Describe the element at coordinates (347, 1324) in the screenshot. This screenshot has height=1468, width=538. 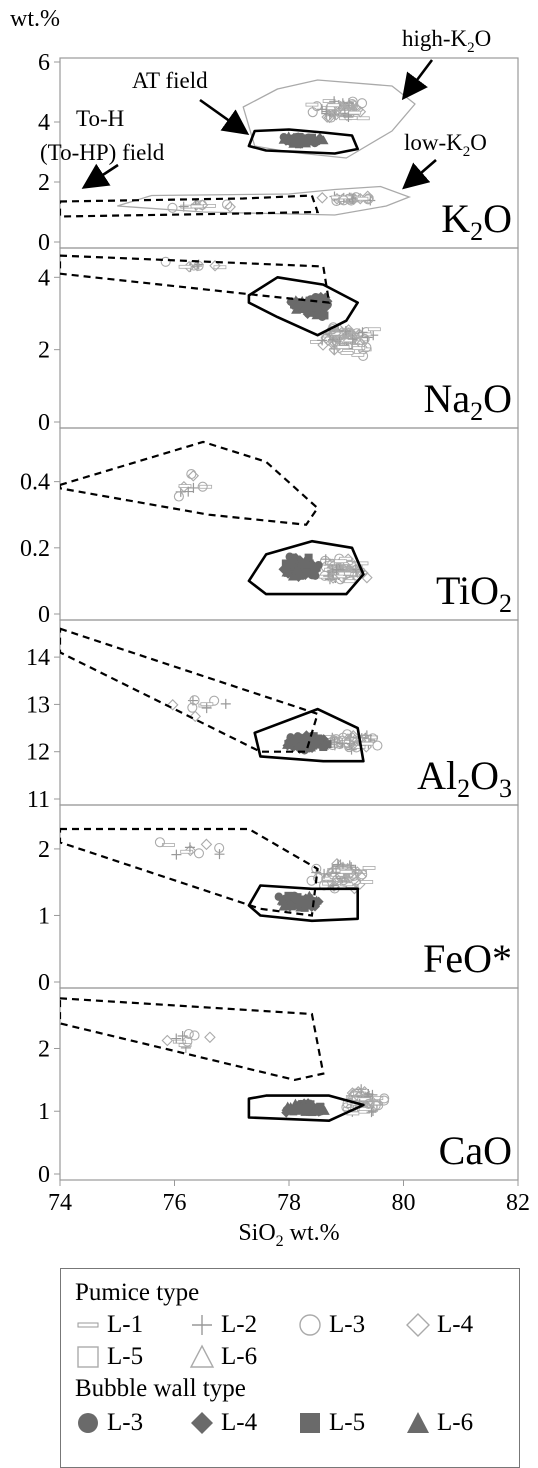
I see `legend-label: L-3` at that location.